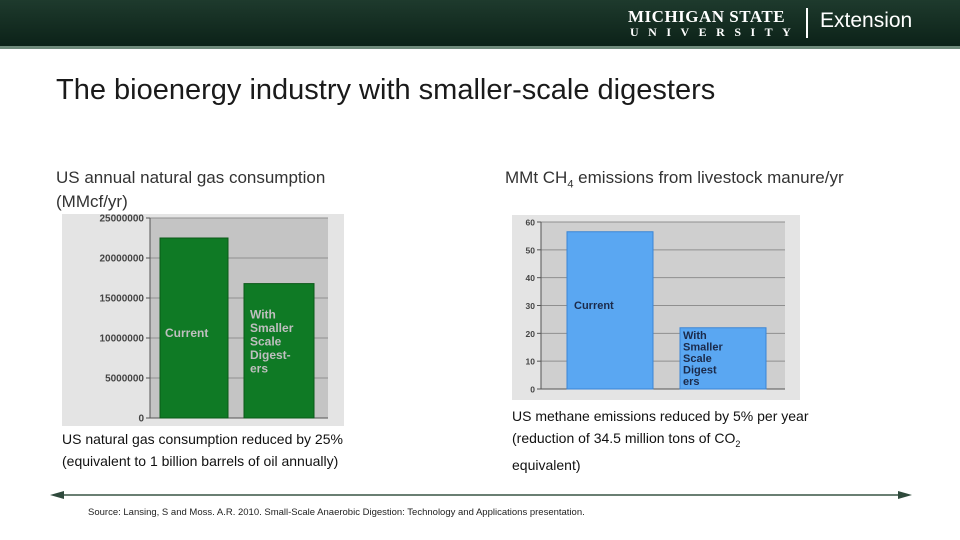 The image size is (960, 540). I want to click on y-tick-label: 25000000, so click(122, 219).